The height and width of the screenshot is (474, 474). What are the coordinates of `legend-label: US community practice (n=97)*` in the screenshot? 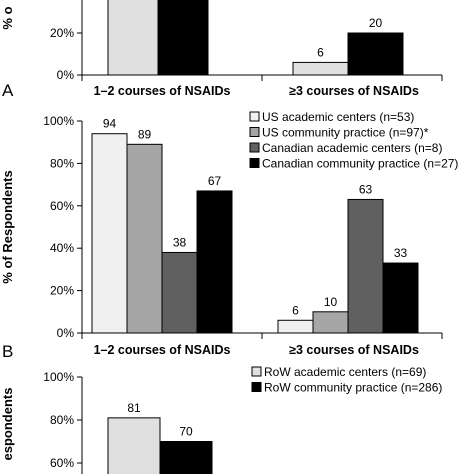 It's located at (345, 133).